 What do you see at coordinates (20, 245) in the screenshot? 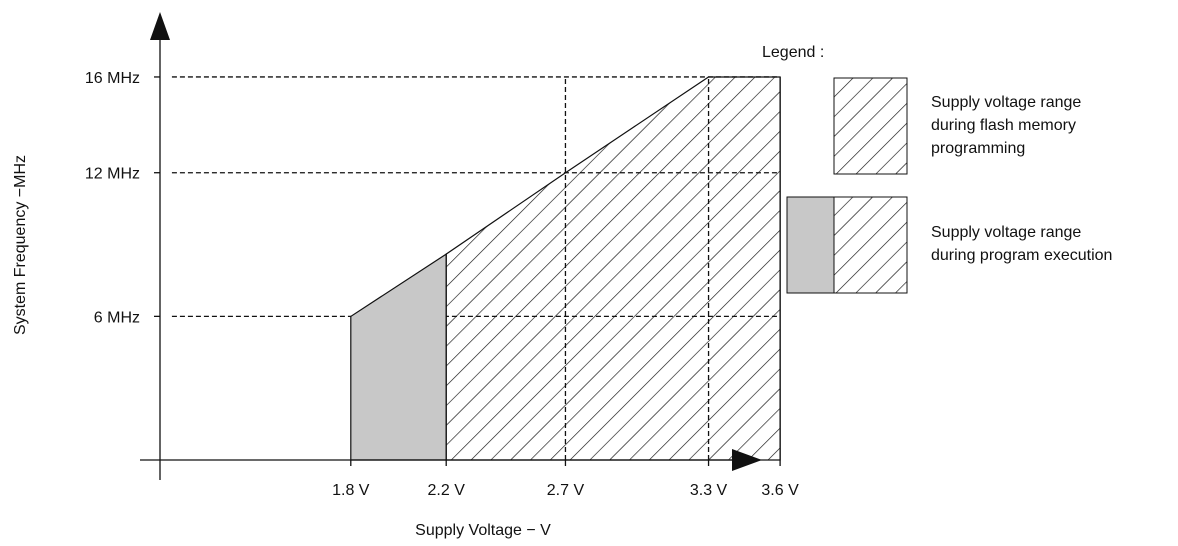
I see `y-axis-title: System Frequency −MHz` at bounding box center [20, 245].